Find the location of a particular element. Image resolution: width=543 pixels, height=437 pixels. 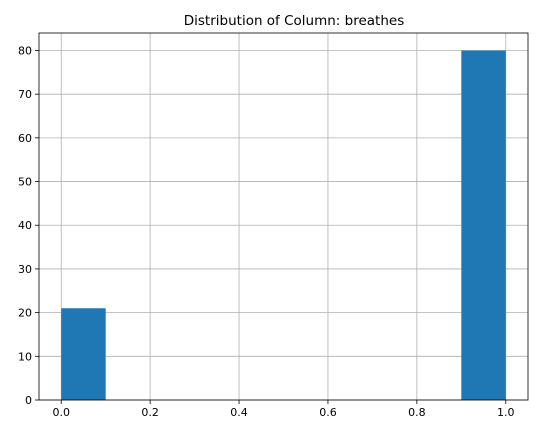

x-tick-label: 0.4 is located at coordinates (239, 412).